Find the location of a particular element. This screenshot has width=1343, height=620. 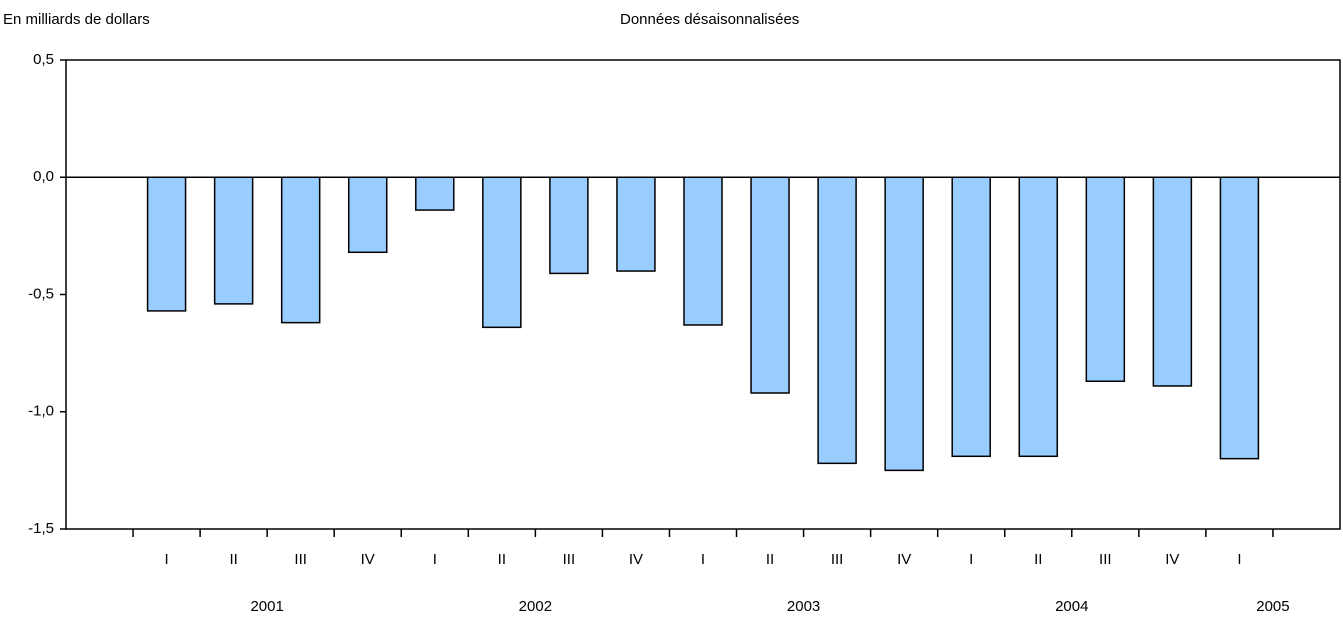

year-label: 2005 is located at coordinates (1272, 606).